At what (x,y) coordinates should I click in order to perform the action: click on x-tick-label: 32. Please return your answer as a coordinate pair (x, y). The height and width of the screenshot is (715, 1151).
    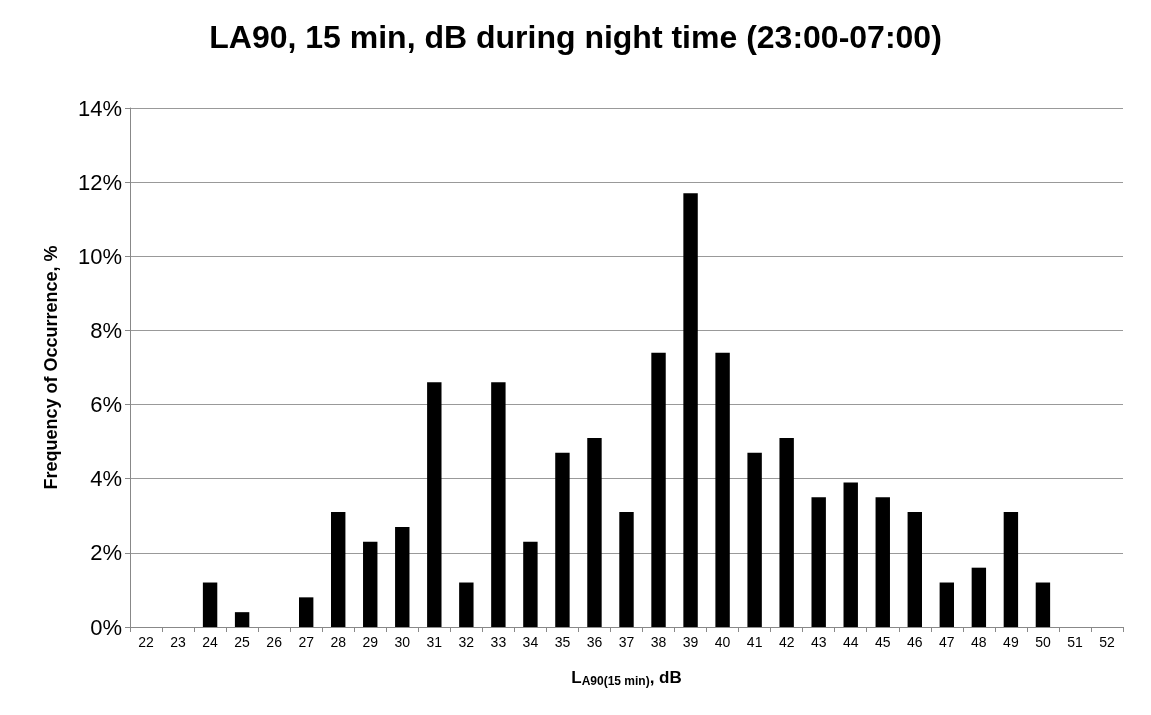
    Looking at the image, I should click on (466, 642).